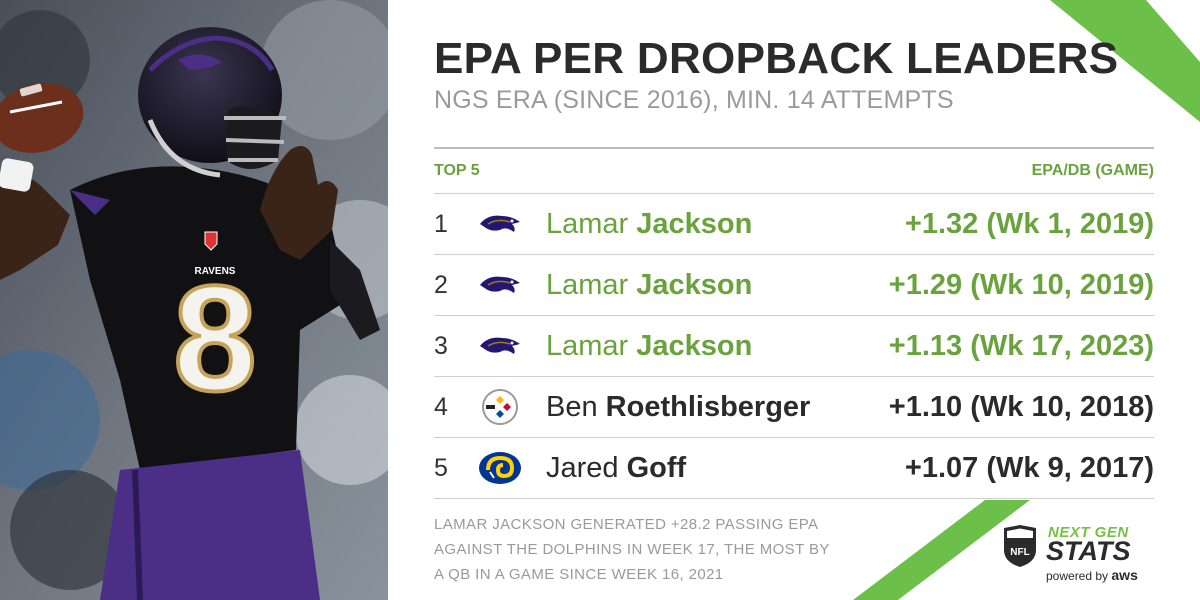  I want to click on row-rank: 2, so click(441, 285).